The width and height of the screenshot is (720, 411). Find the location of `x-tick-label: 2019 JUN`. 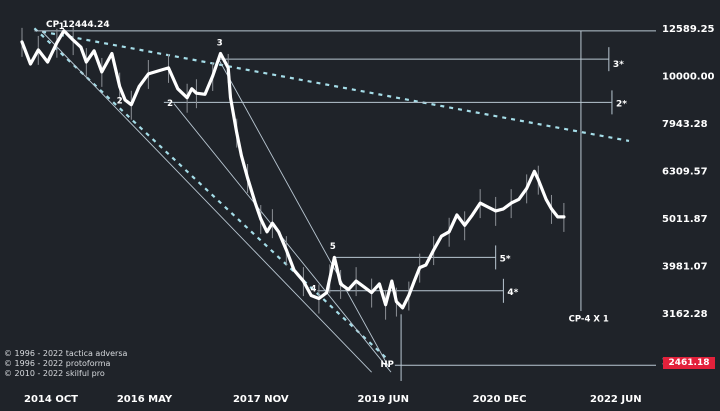

x-tick-label: 2019 JUN is located at coordinates (383, 399).